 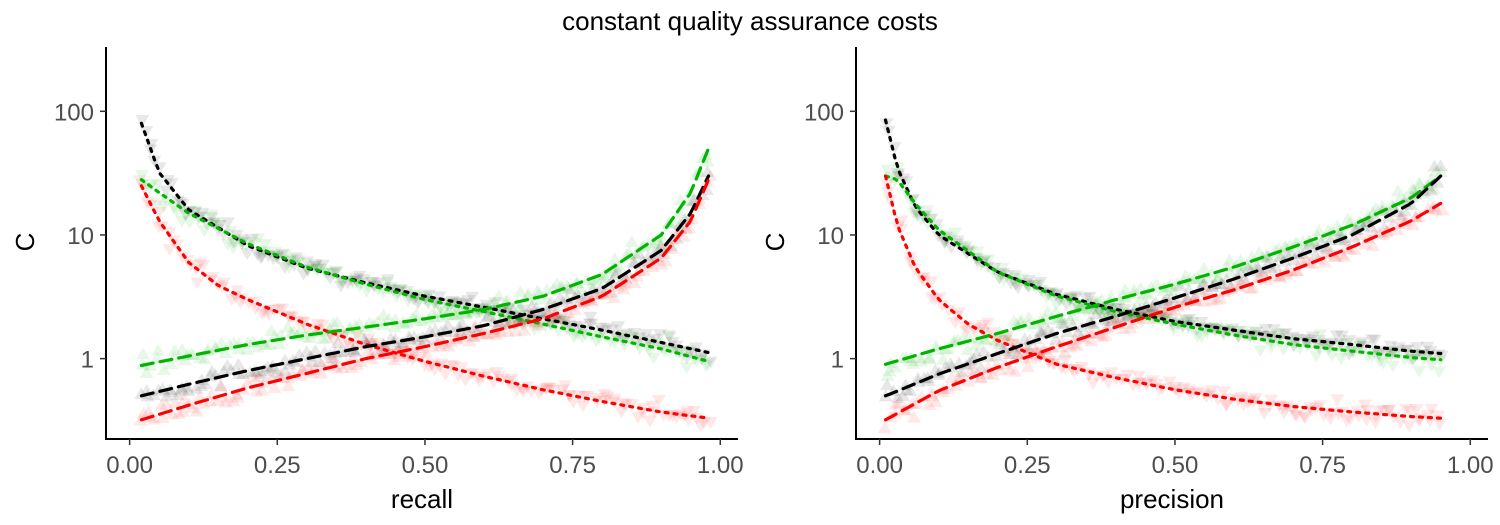 What do you see at coordinates (750, 21) in the screenshot?
I see `chart-title: constant quality assurance costs` at bounding box center [750, 21].